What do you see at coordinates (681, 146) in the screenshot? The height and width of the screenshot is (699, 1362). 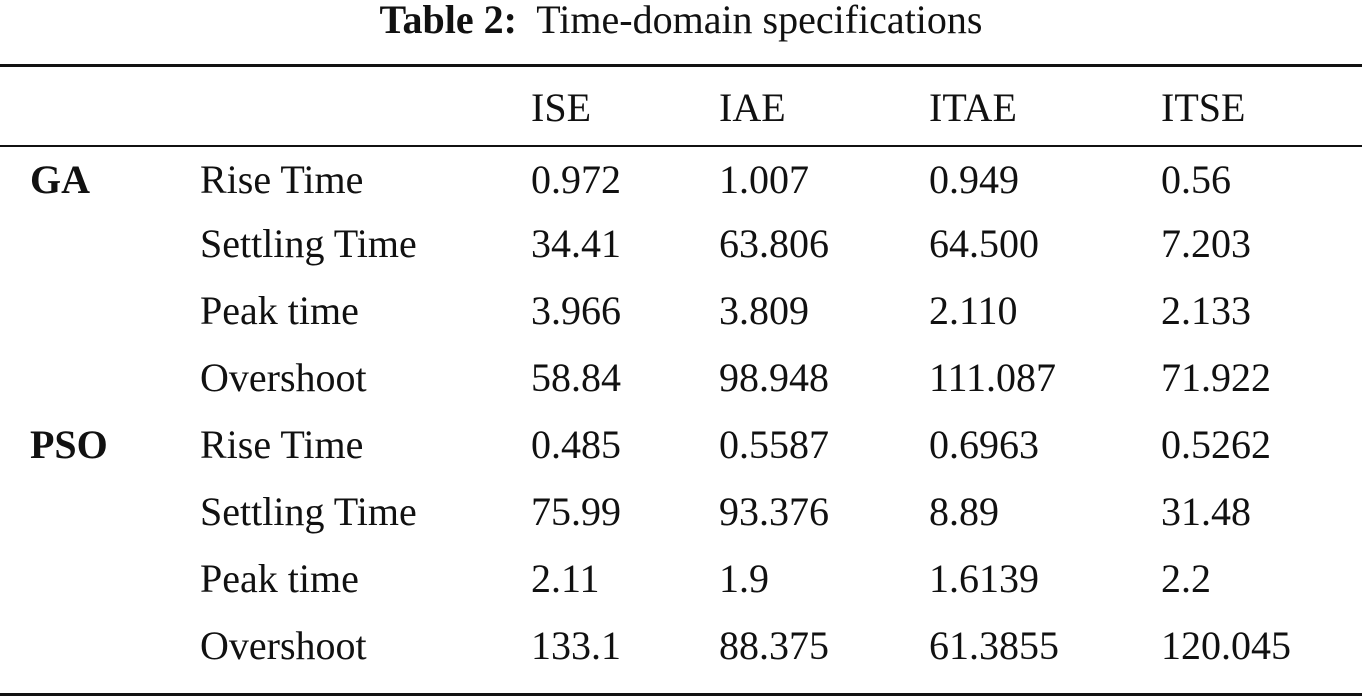 I see `header-rule` at bounding box center [681, 146].